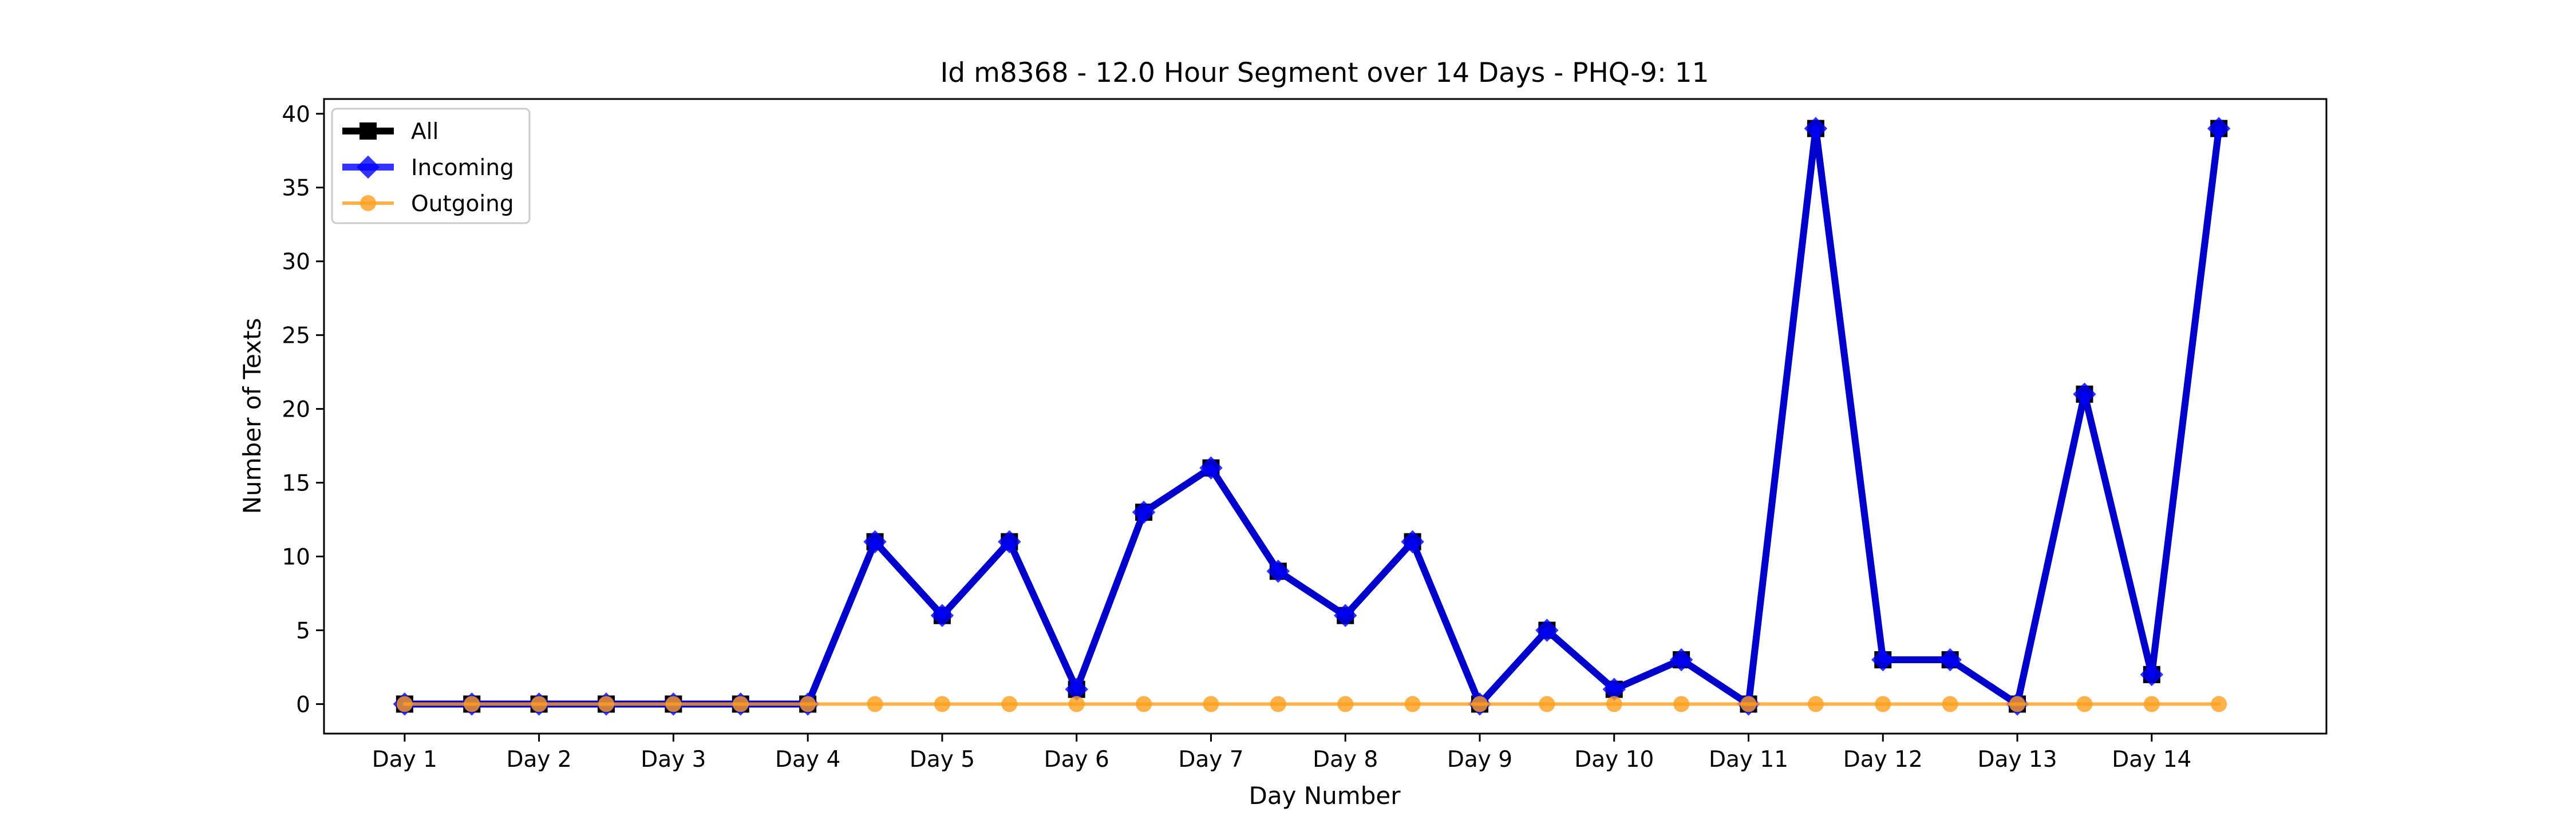 The image size is (2576, 824). Describe the element at coordinates (2151, 759) in the screenshot. I see `x-tick-label: Day 14` at that location.